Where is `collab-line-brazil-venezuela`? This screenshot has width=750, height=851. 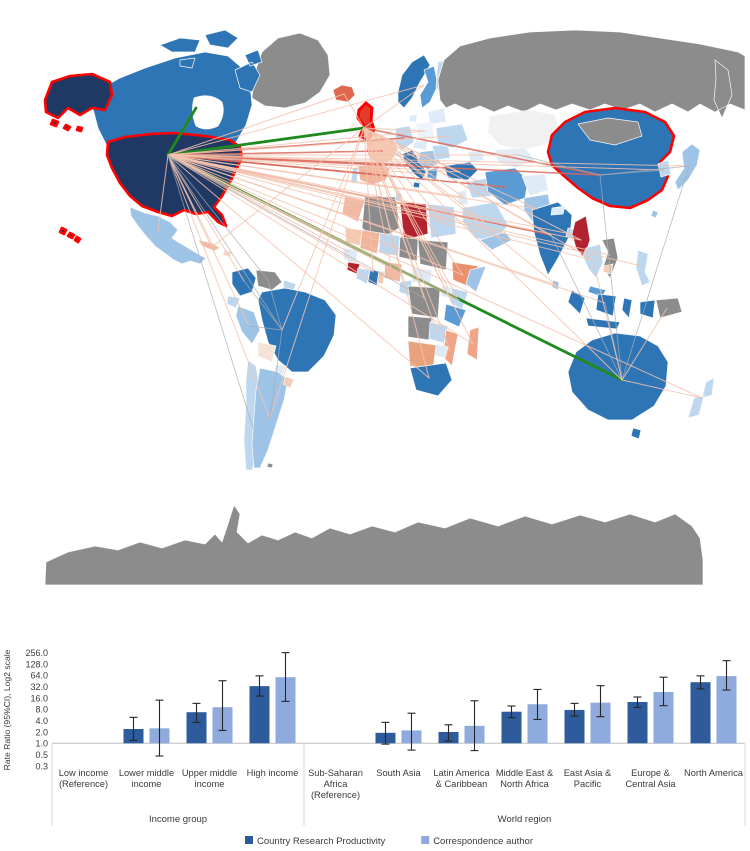
collab-line-brazil-venezuela is located at coordinates (275, 305).